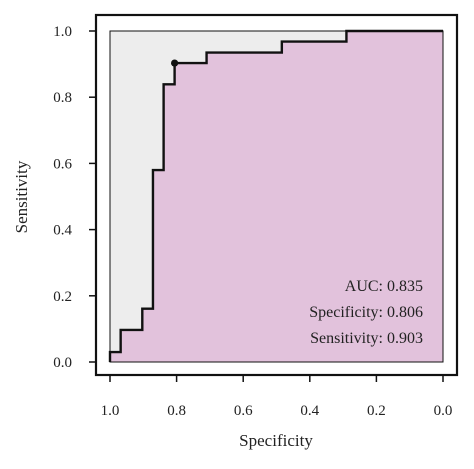 The width and height of the screenshot is (474, 469). What do you see at coordinates (276, 440) in the screenshot?
I see `x-axis-label: Specificity` at bounding box center [276, 440].